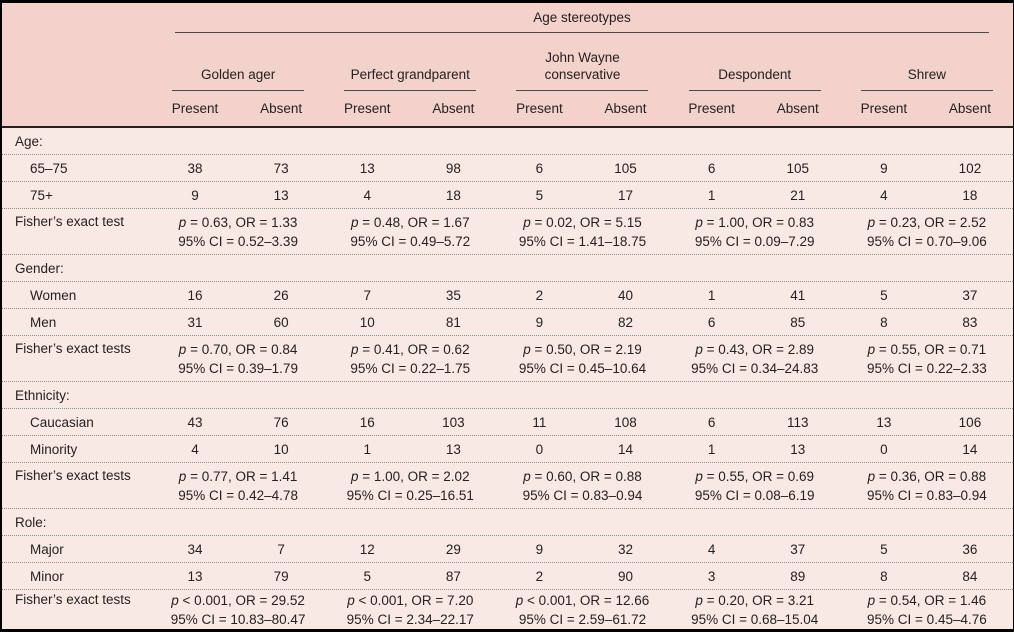  Describe the element at coordinates (410, 476) in the screenshot. I see `fisher-stat-line: p = 1.00, OR = 2.02` at that location.